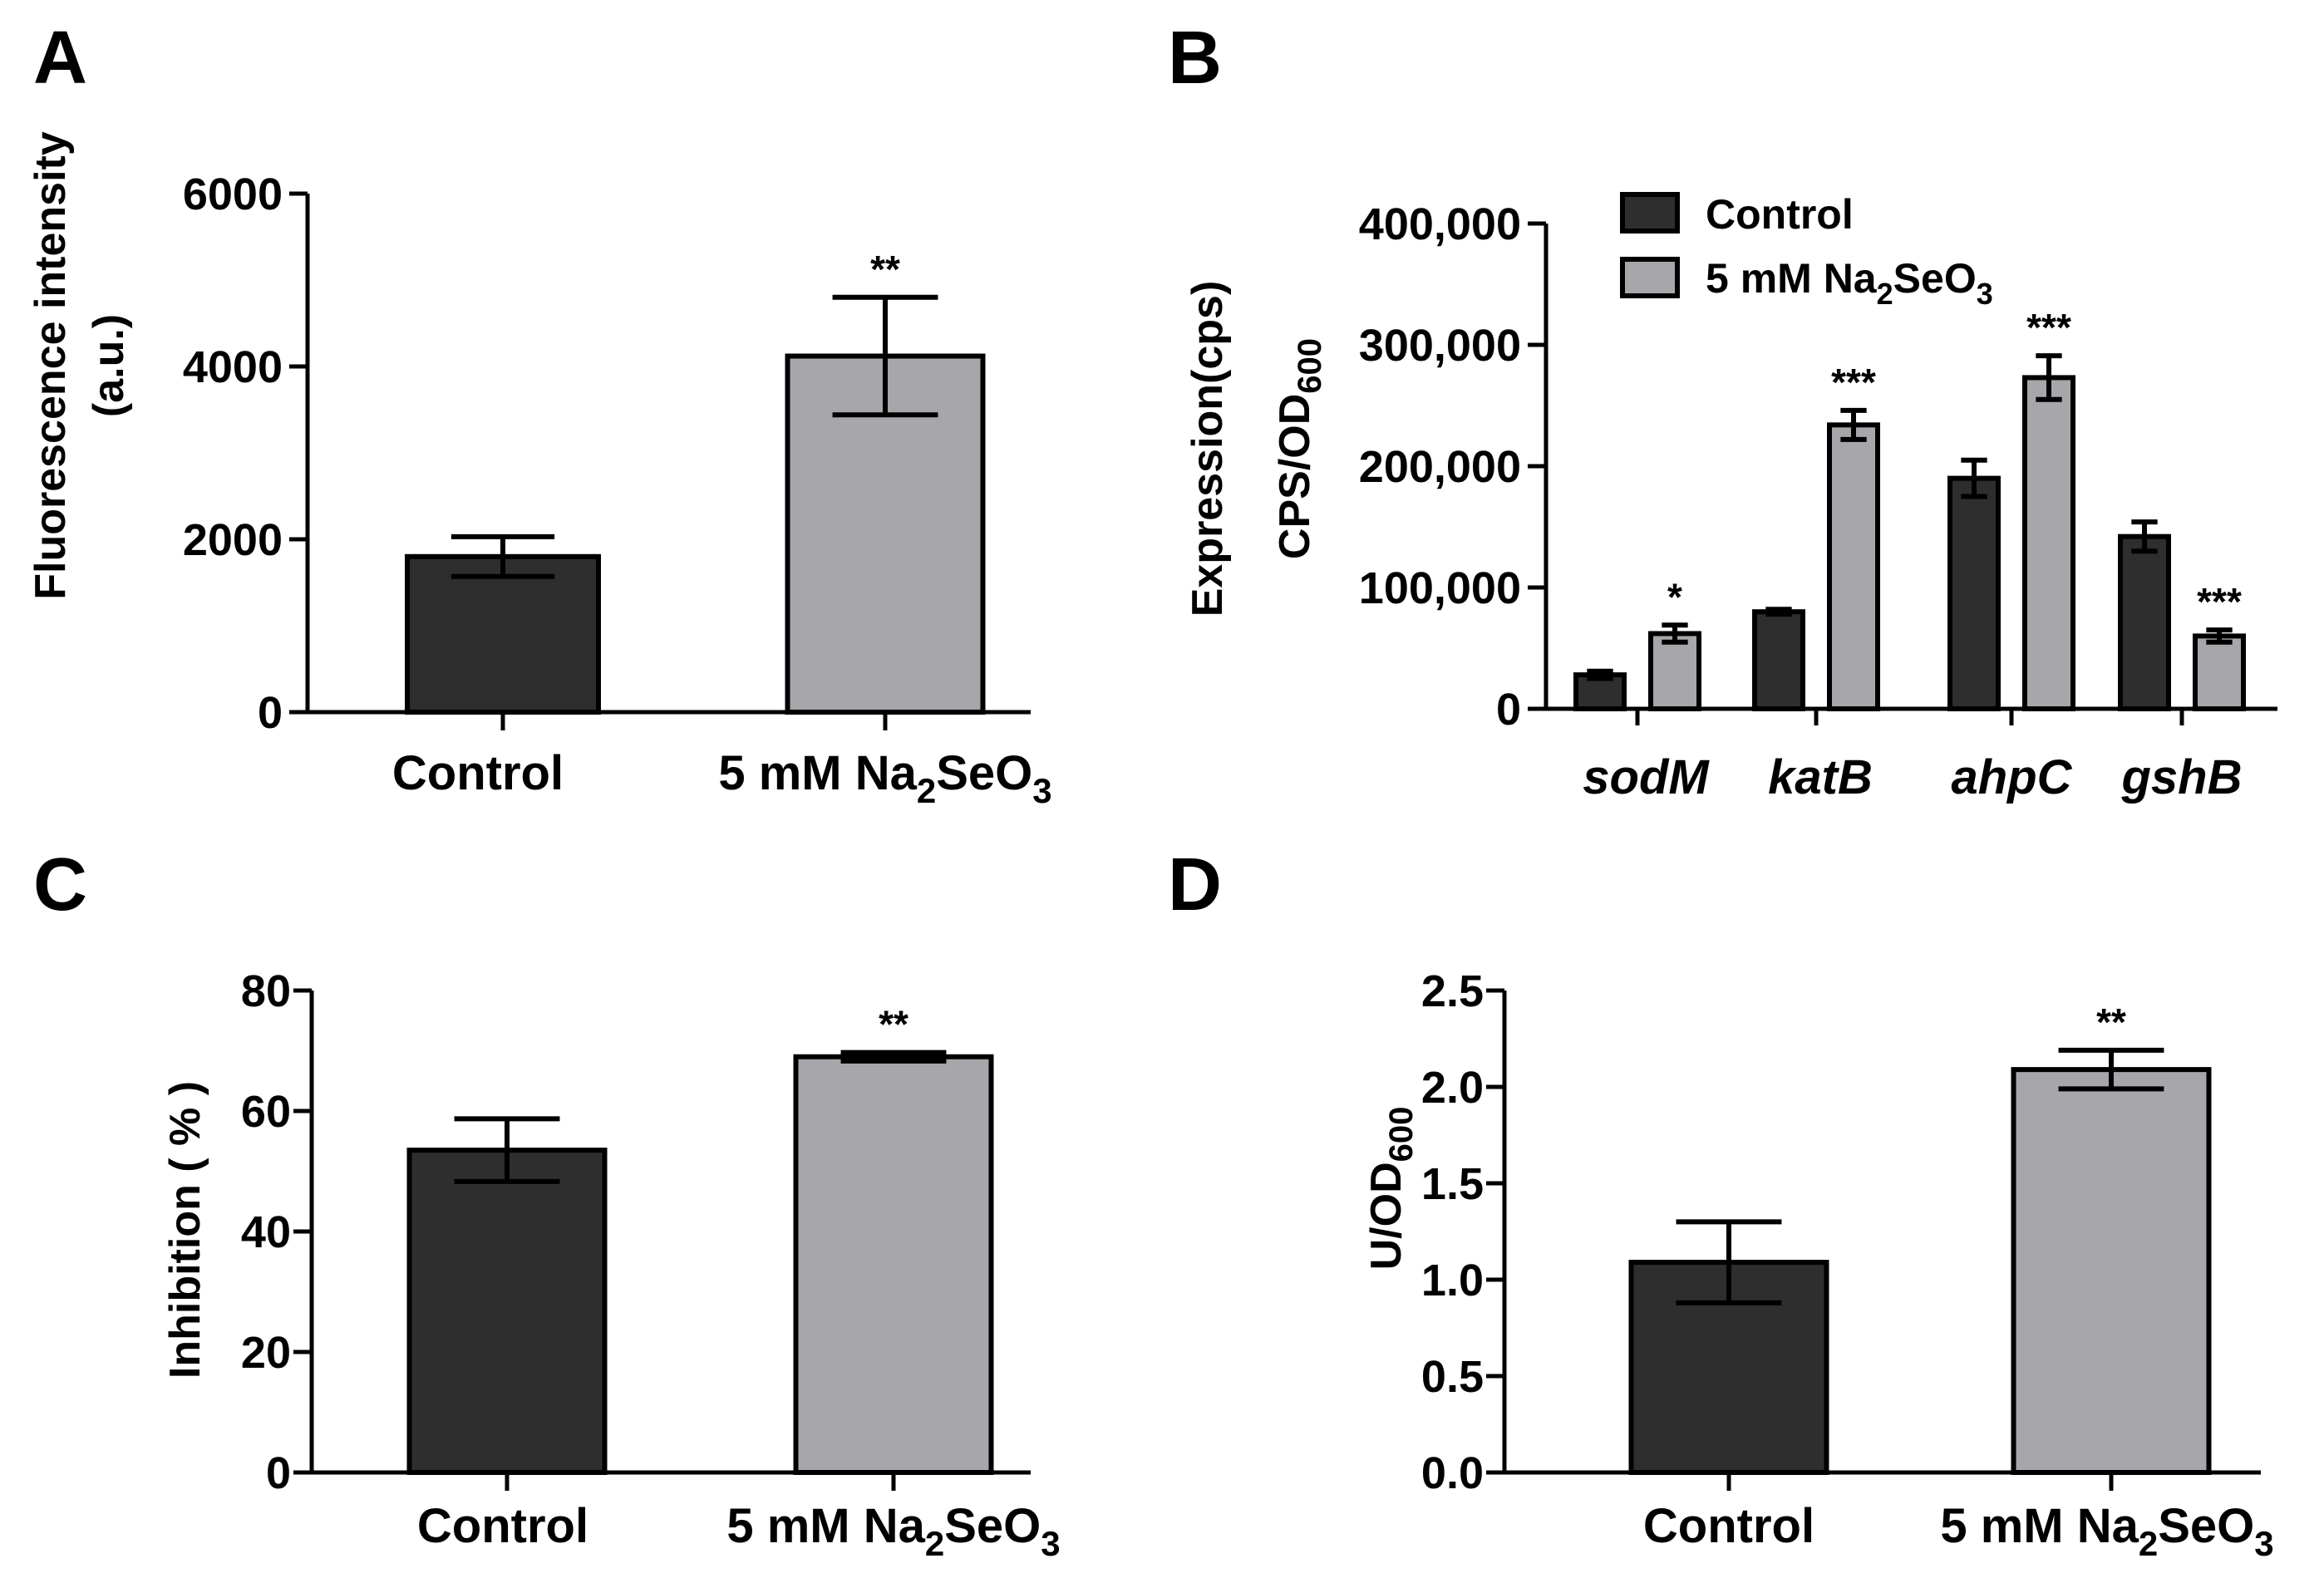 Image resolution: width=2324 pixels, height=1578 pixels. I want to click on panel-b-ylabel-line1: Expression(cps), so click(1208, 449).